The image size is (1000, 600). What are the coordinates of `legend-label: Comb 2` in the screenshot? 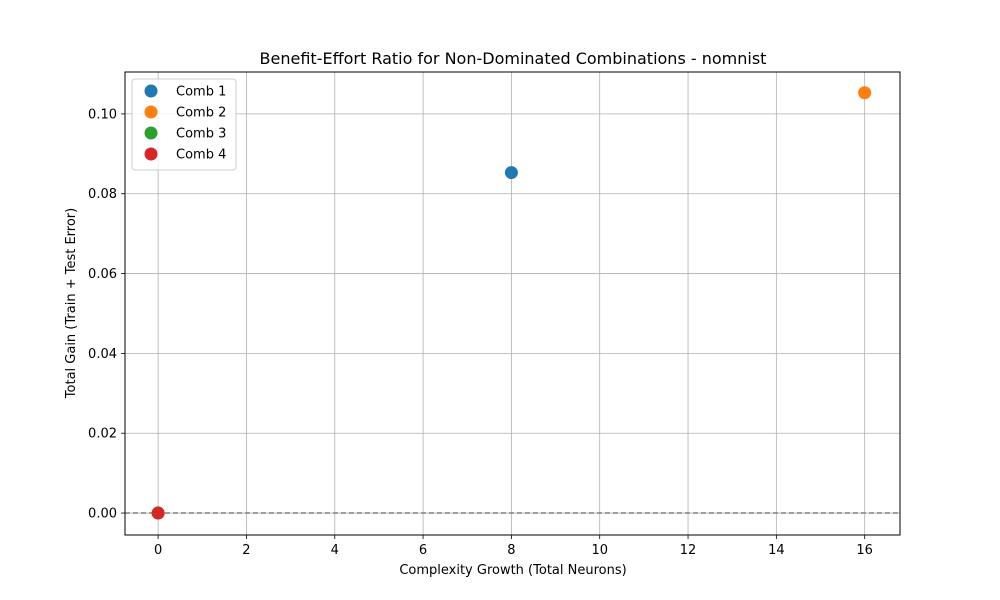 It's located at (201, 113).